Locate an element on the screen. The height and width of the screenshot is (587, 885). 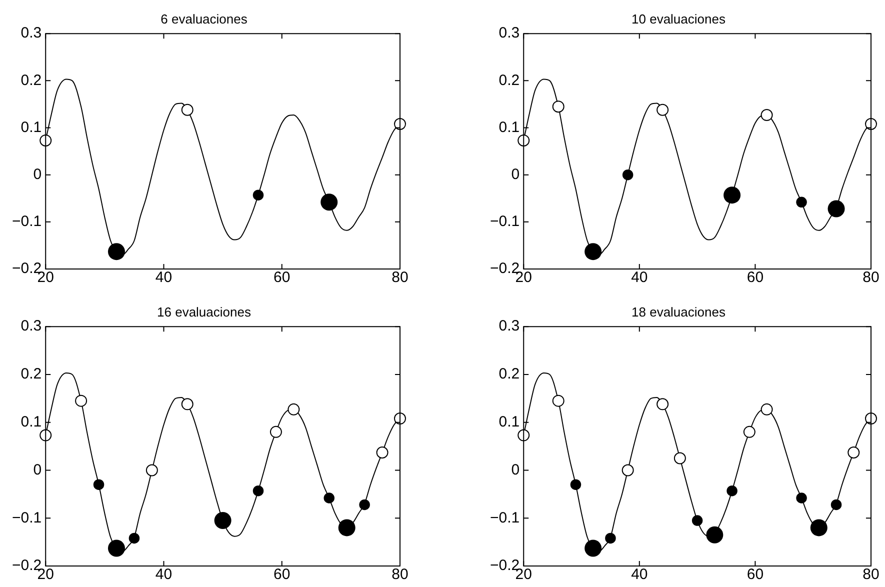
chart-title: 16 evaluaciones is located at coordinates (204, 312).